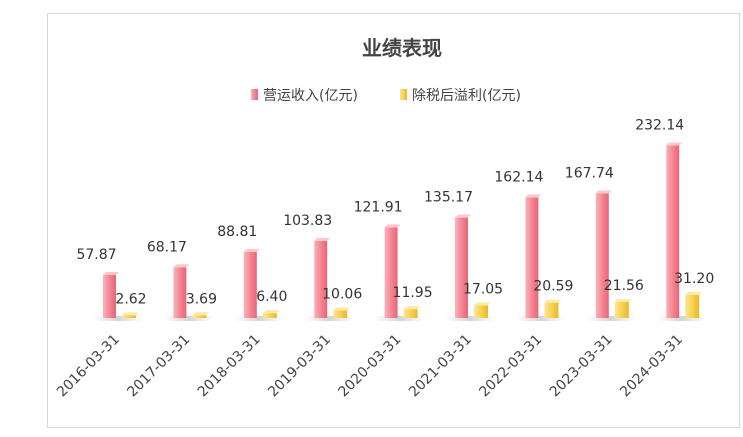 The width and height of the screenshot is (743, 437). Describe the element at coordinates (378, 207) in the screenshot. I see `revenue-data-label: 121.91` at that location.